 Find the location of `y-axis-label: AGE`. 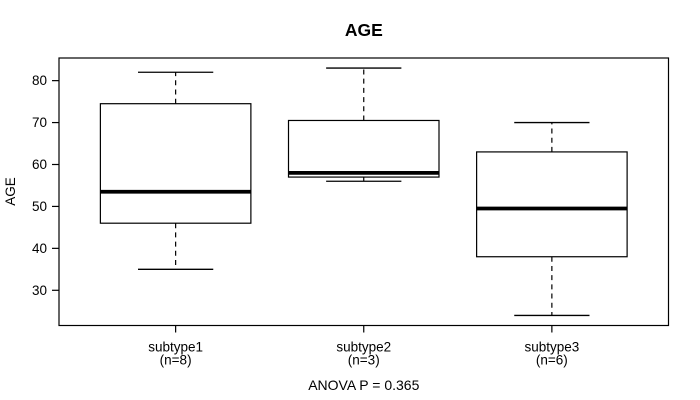

y-axis-label: AGE is located at coordinates (10, 191).